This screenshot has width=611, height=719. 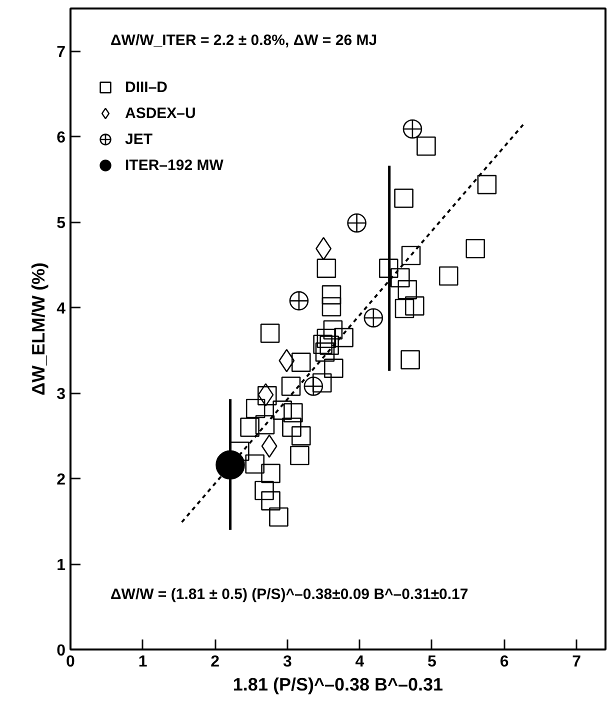 I want to click on y-tick-label: 0, so click(x=61, y=651).